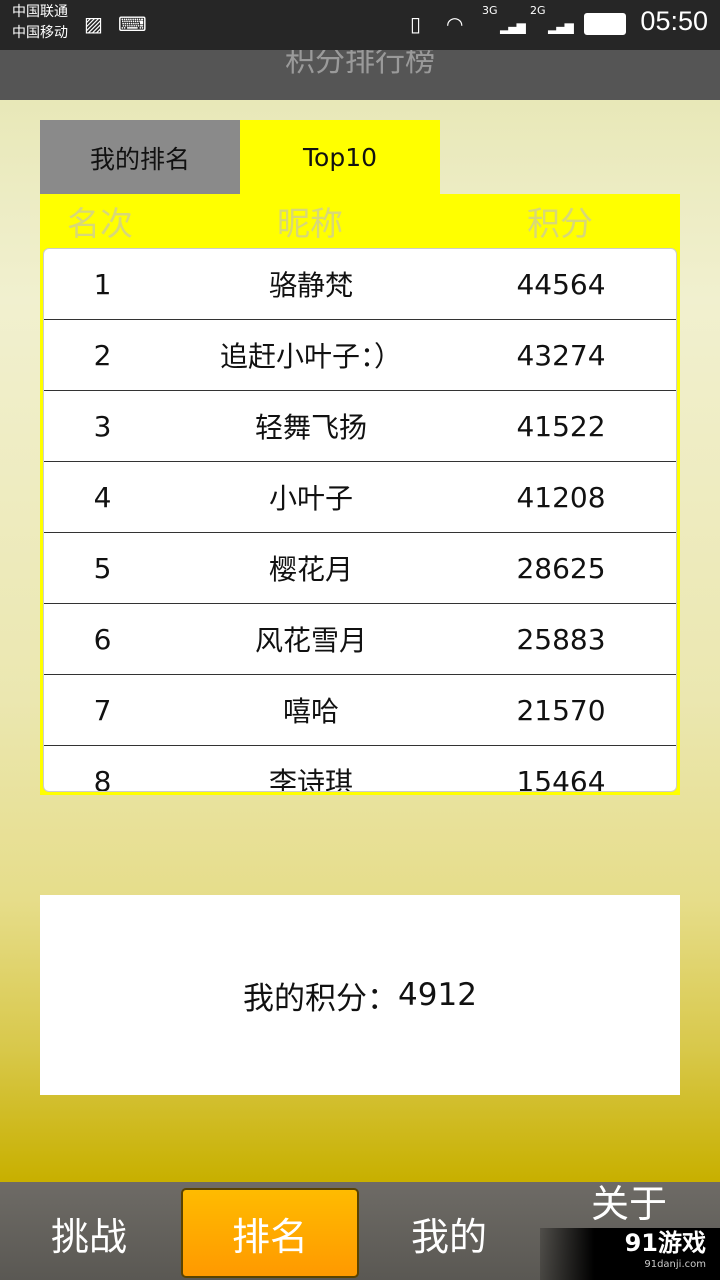  I want to click on nav-about: 关于, so click(628, 1204).